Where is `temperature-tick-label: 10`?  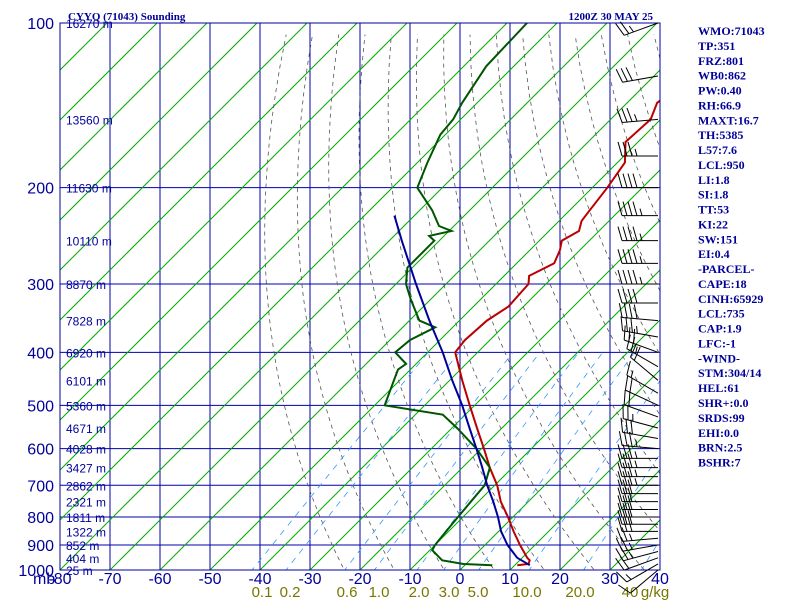
temperature-tick-label: 10 is located at coordinates (510, 579).